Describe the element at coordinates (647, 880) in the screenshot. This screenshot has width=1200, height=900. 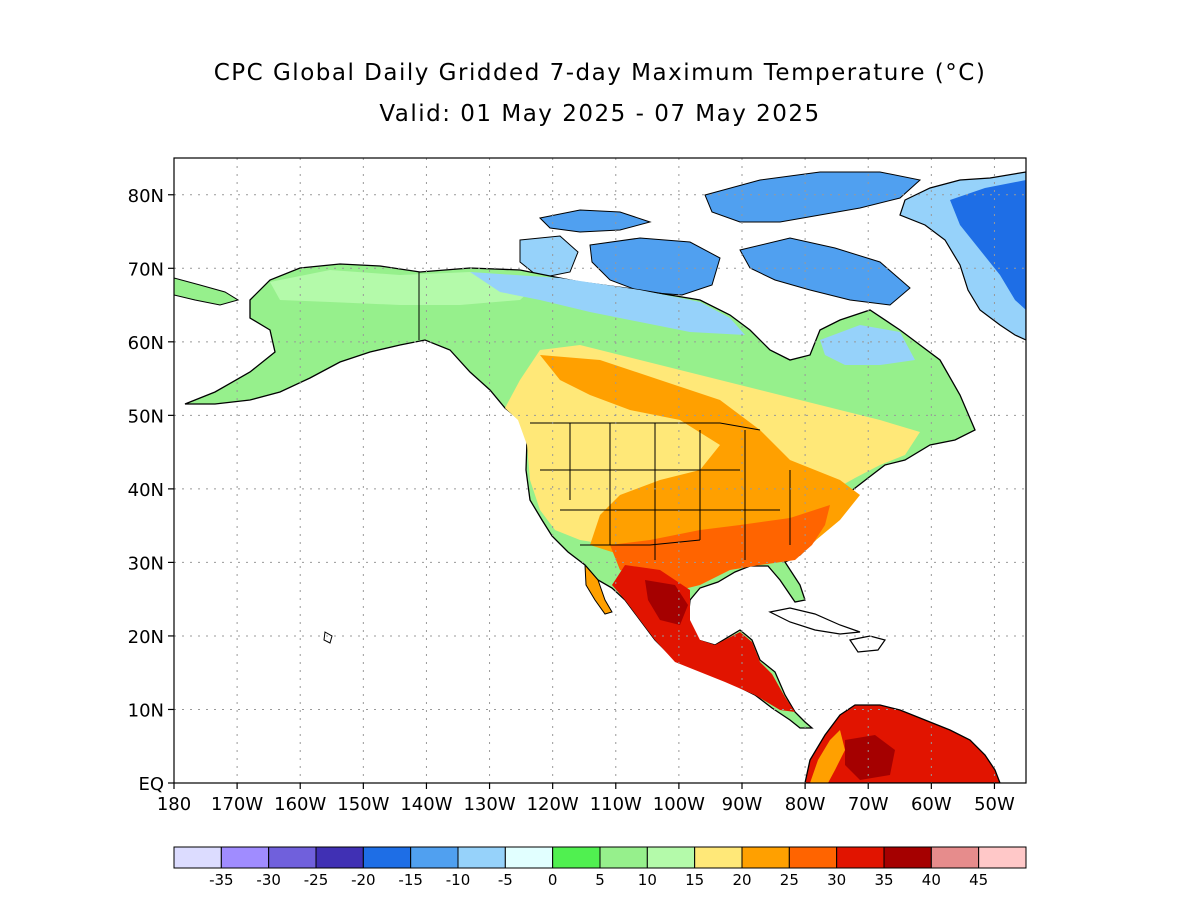
I see `colorbar-label: 10` at that location.